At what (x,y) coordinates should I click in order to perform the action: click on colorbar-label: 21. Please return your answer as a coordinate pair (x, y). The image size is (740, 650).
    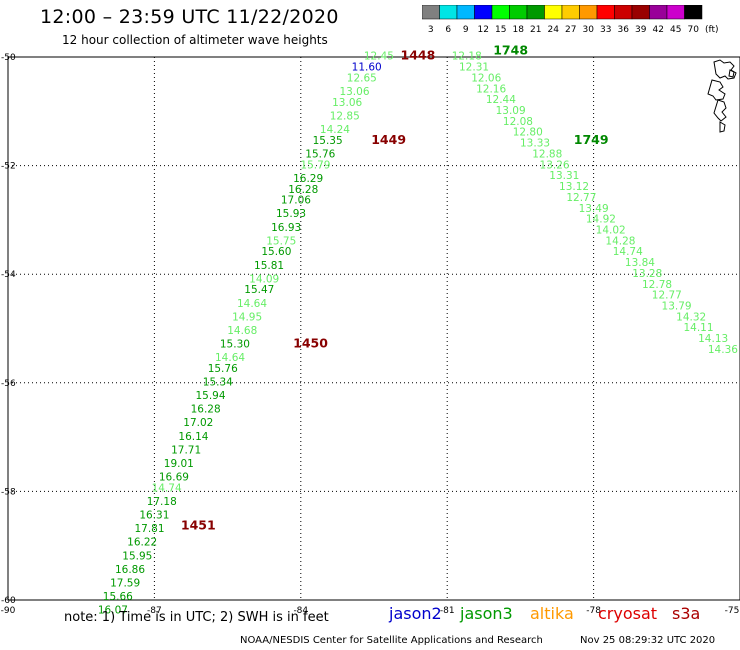
    Looking at the image, I should click on (535, 29).